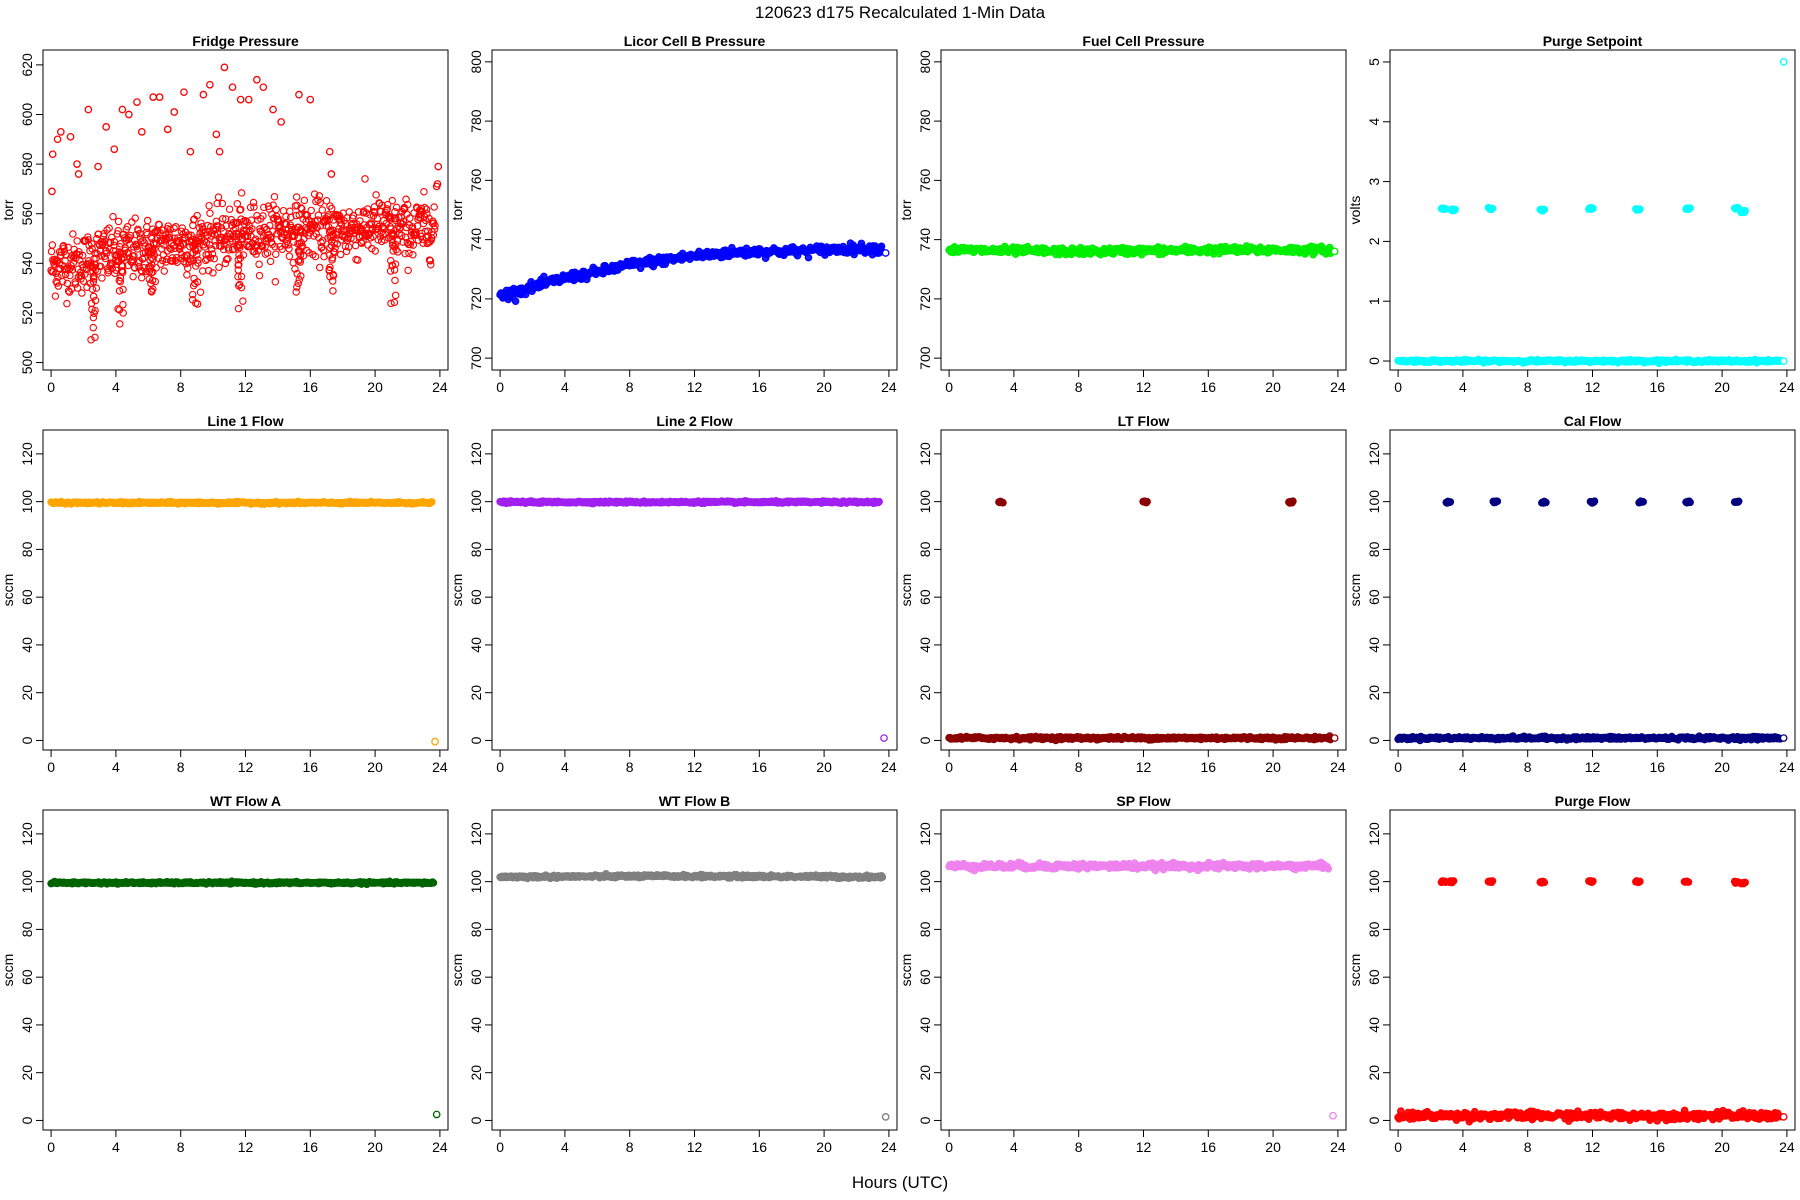  What do you see at coordinates (925, 121) in the screenshot?
I see `y-tick-label: 780` at bounding box center [925, 121].